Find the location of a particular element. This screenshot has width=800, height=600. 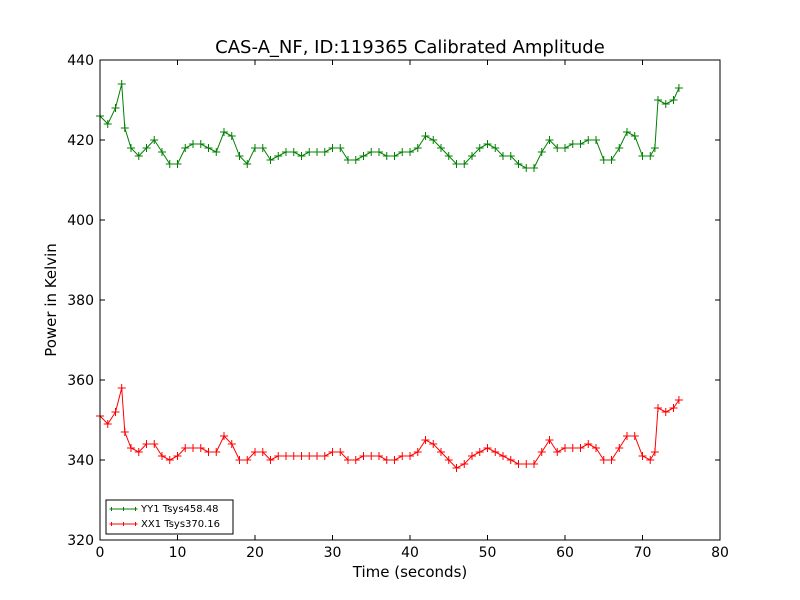

legend-marker-xx1 is located at coordinates (123, 524).